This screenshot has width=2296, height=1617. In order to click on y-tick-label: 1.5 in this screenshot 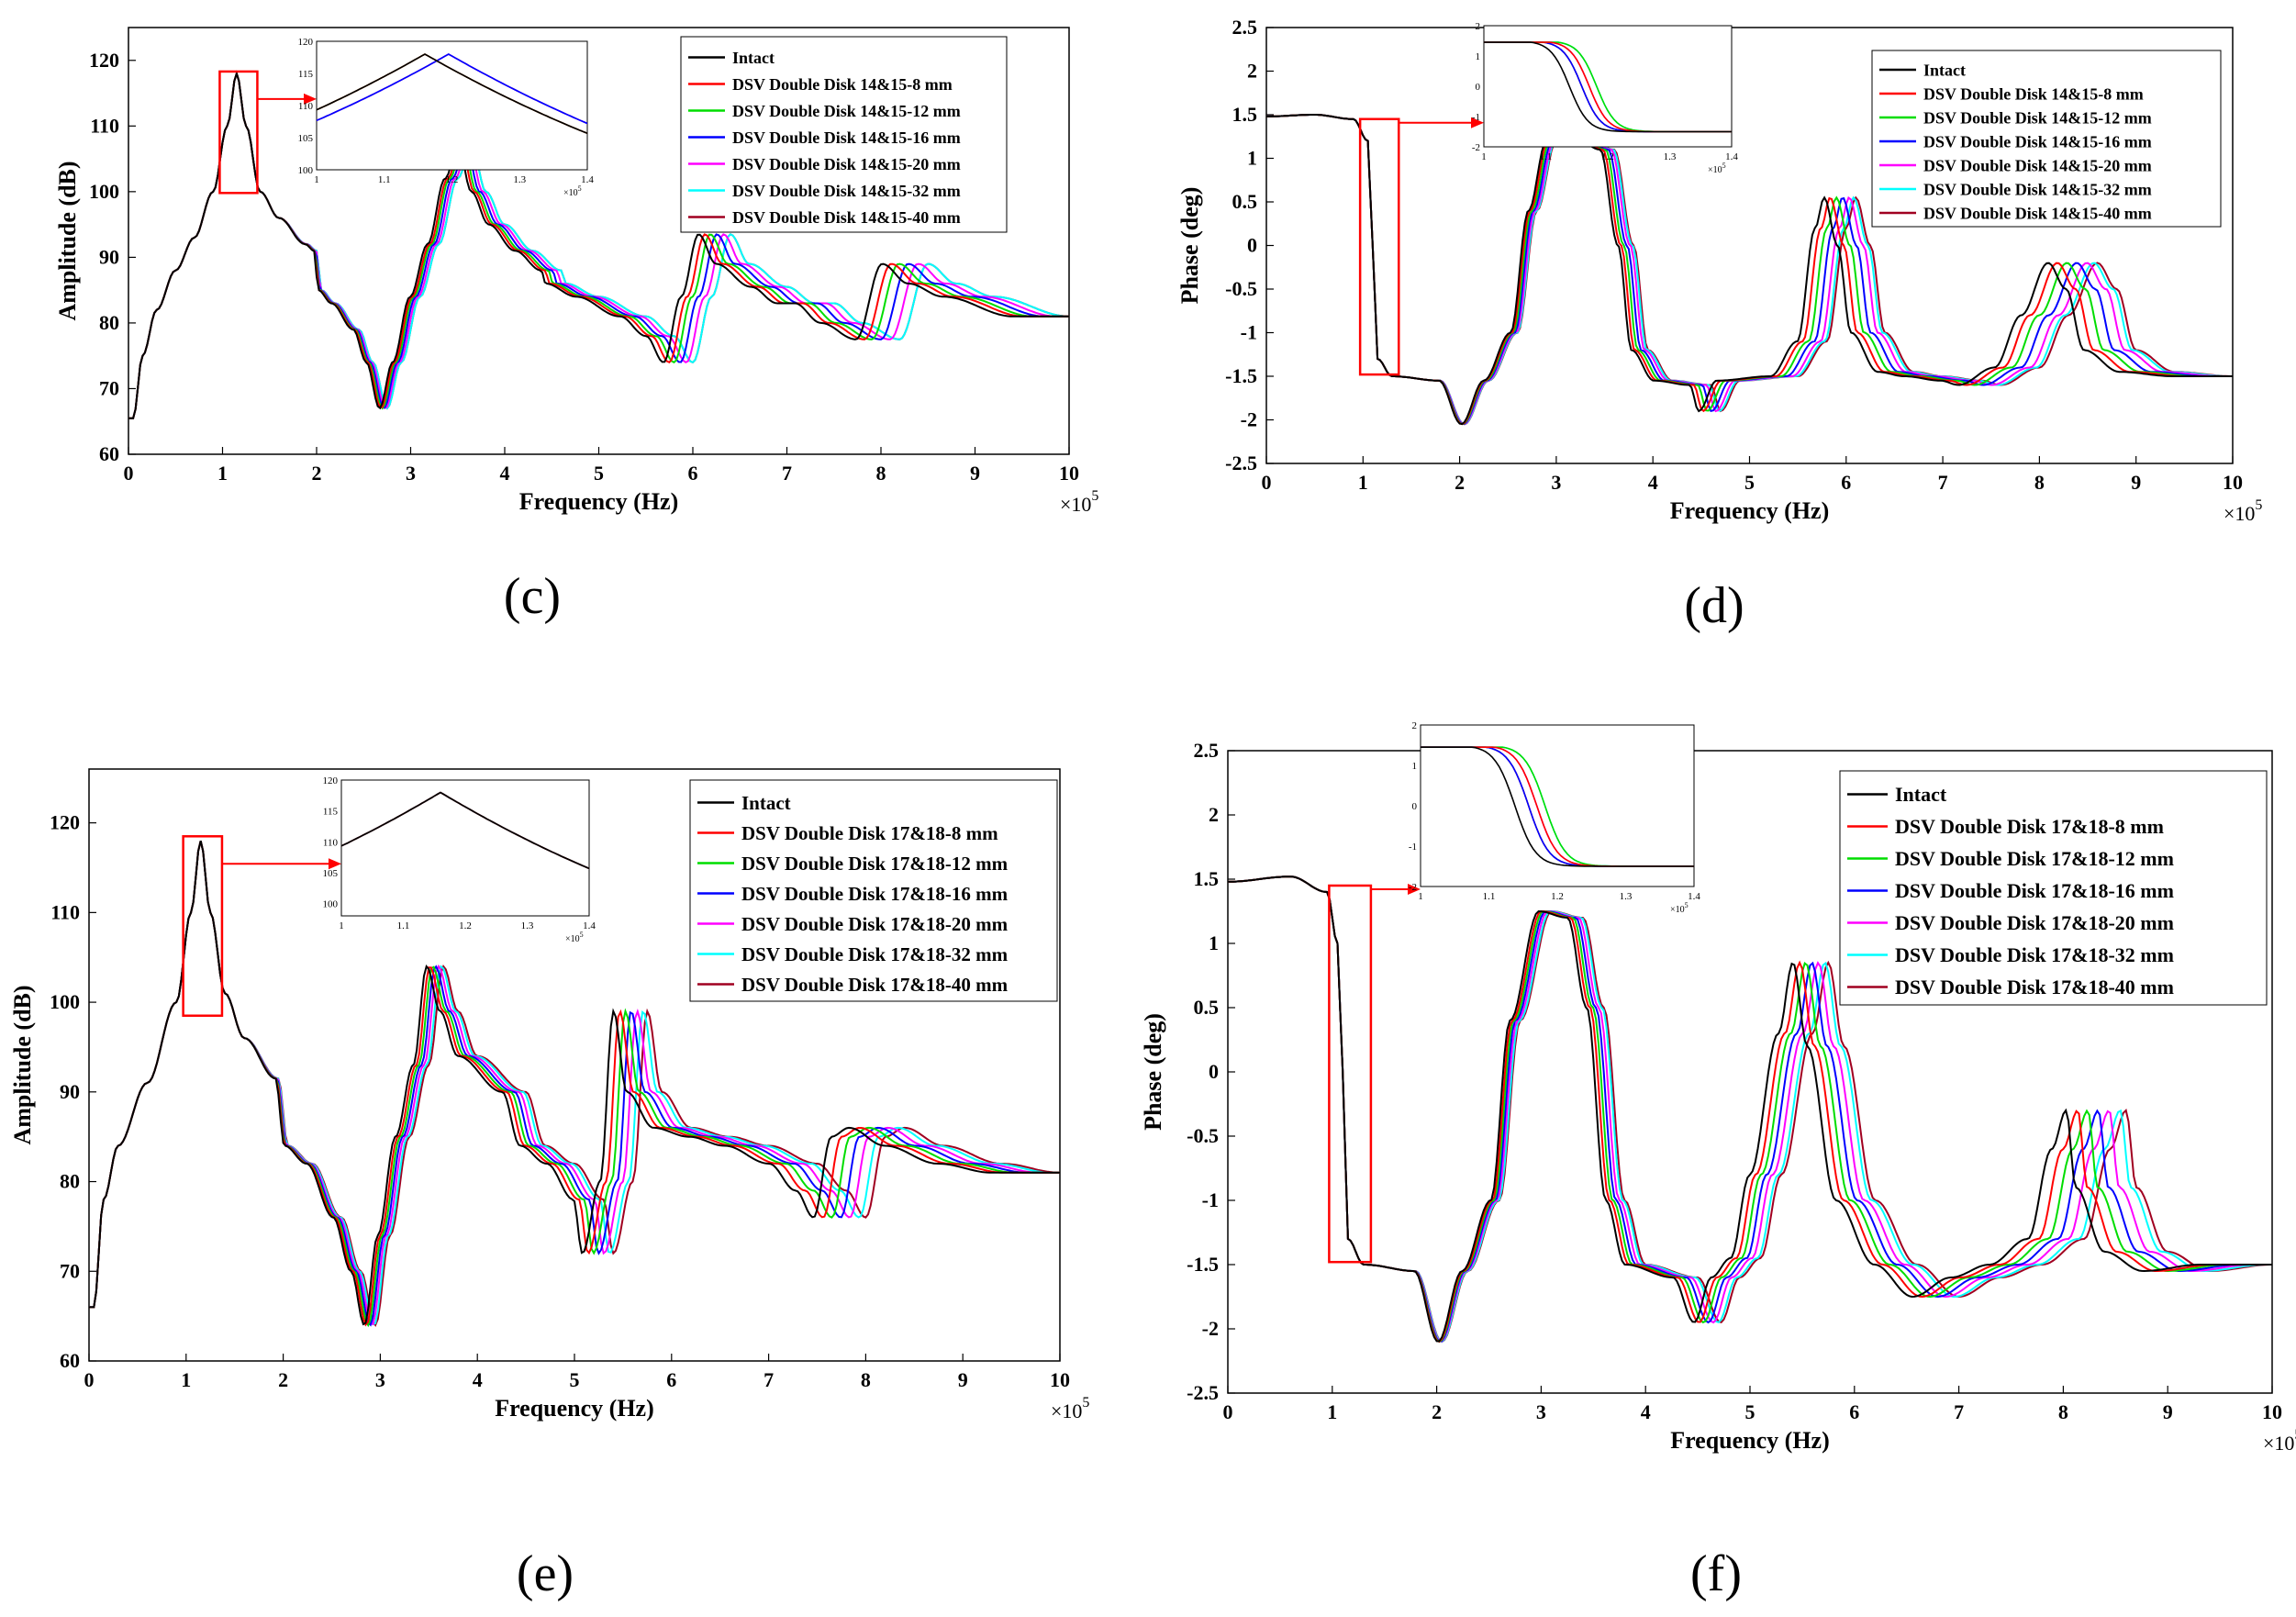, I will do `click(1245, 114)`.